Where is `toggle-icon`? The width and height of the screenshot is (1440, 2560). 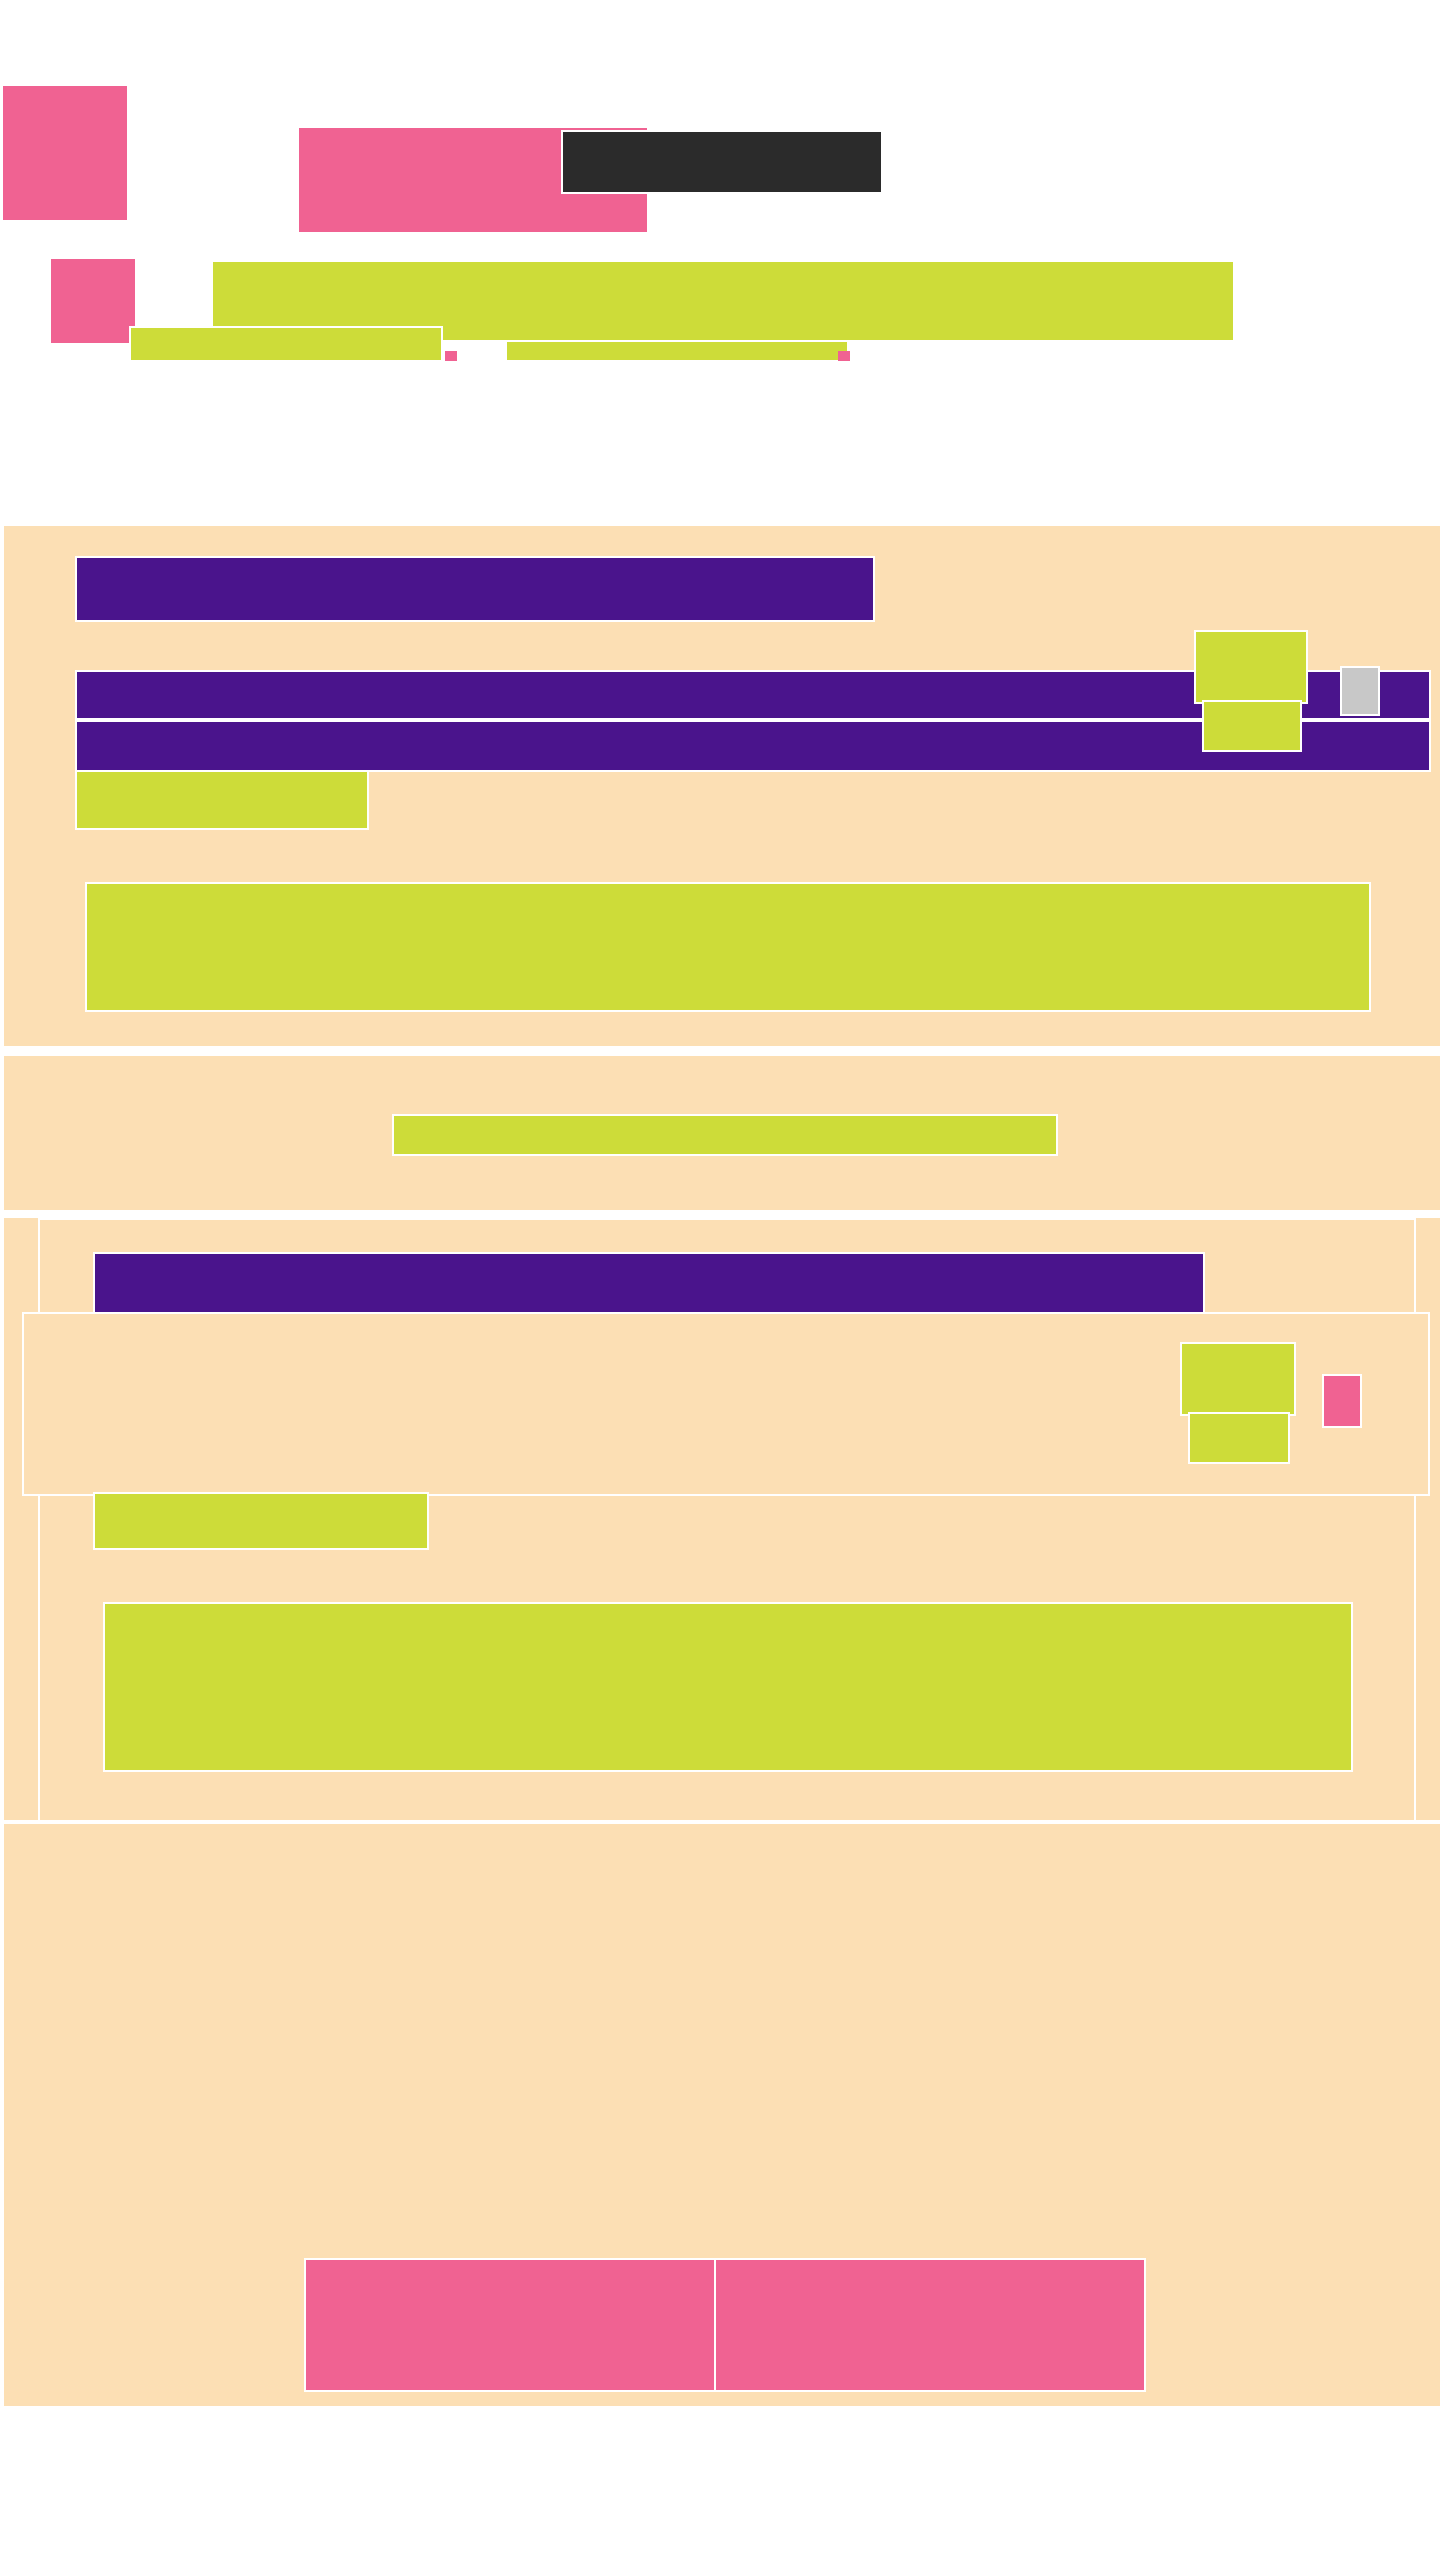
toggle-icon is located at coordinates (1360, 691).